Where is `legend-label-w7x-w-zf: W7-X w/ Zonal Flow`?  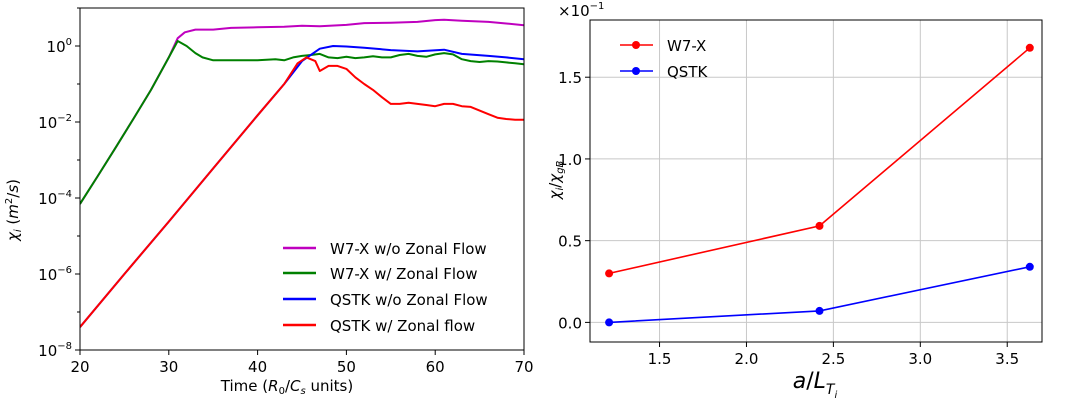 legend-label-w7x-w-zf: W7-X w/ Zonal Flow is located at coordinates (404, 274).